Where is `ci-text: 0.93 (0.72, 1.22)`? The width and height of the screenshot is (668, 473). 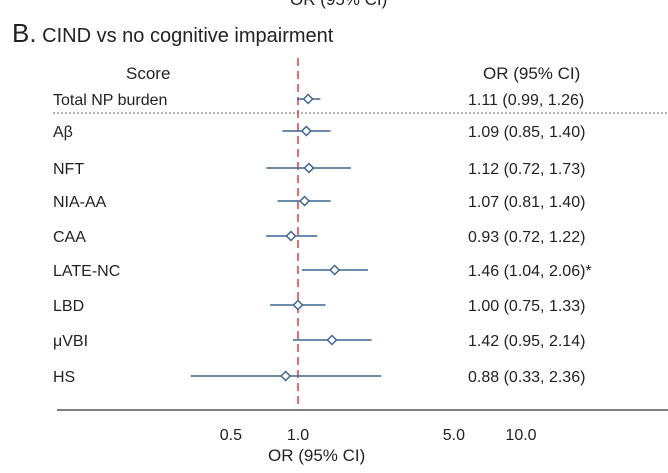
ci-text: 0.93 (0.72, 1.22) is located at coordinates (526, 237).